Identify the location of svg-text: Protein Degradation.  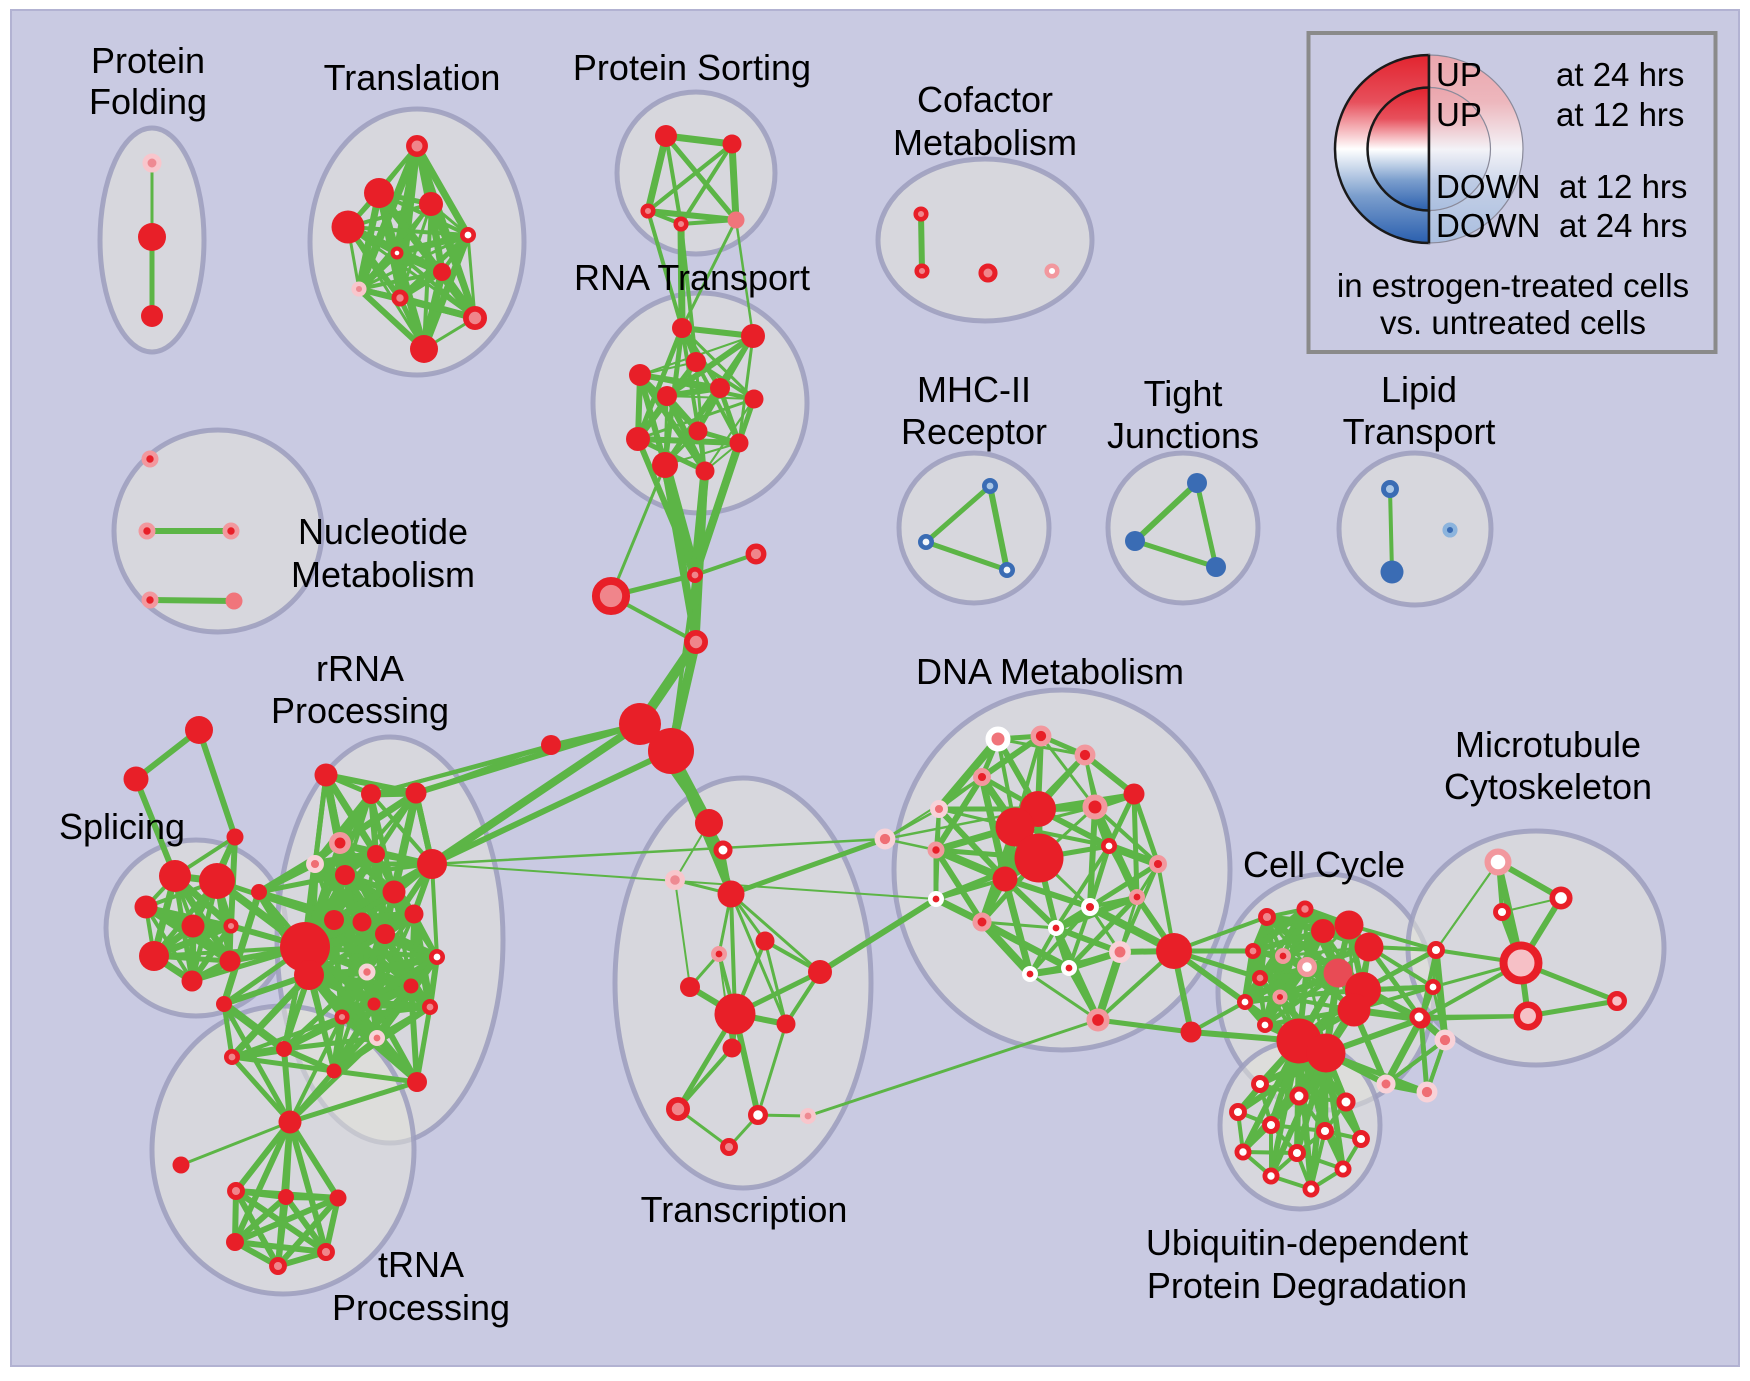
(1307, 1285).